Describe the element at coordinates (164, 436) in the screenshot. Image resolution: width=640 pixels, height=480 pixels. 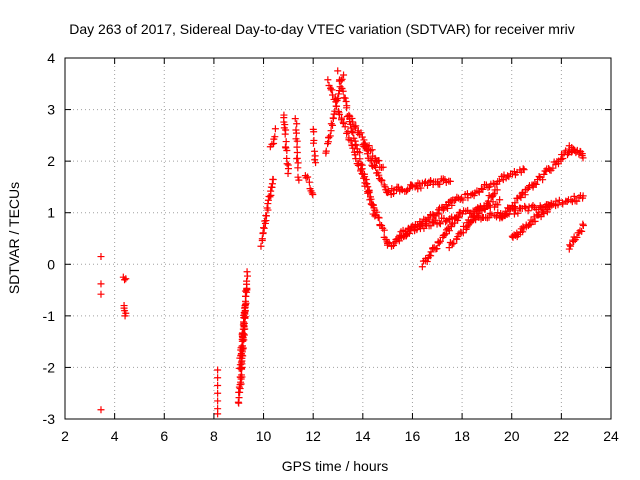
I see `x-tick-label: 6` at that location.